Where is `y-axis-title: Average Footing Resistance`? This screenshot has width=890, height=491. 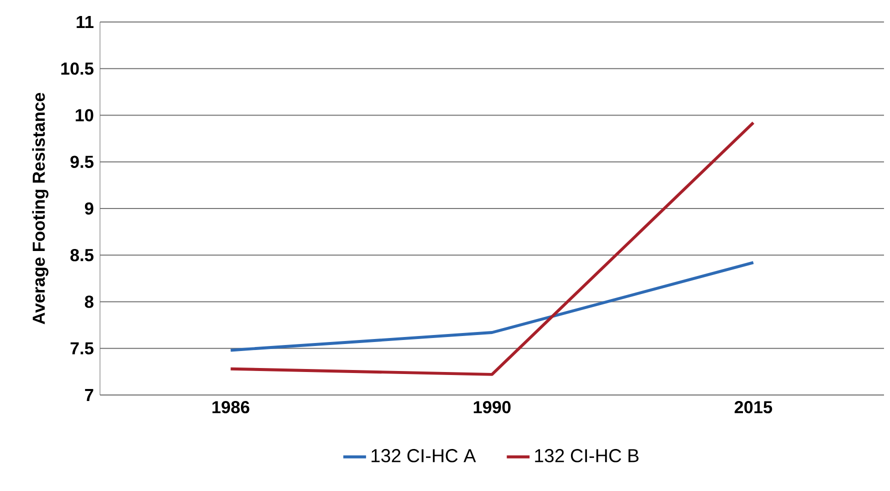
y-axis-title: Average Footing Resistance is located at coordinates (40, 208).